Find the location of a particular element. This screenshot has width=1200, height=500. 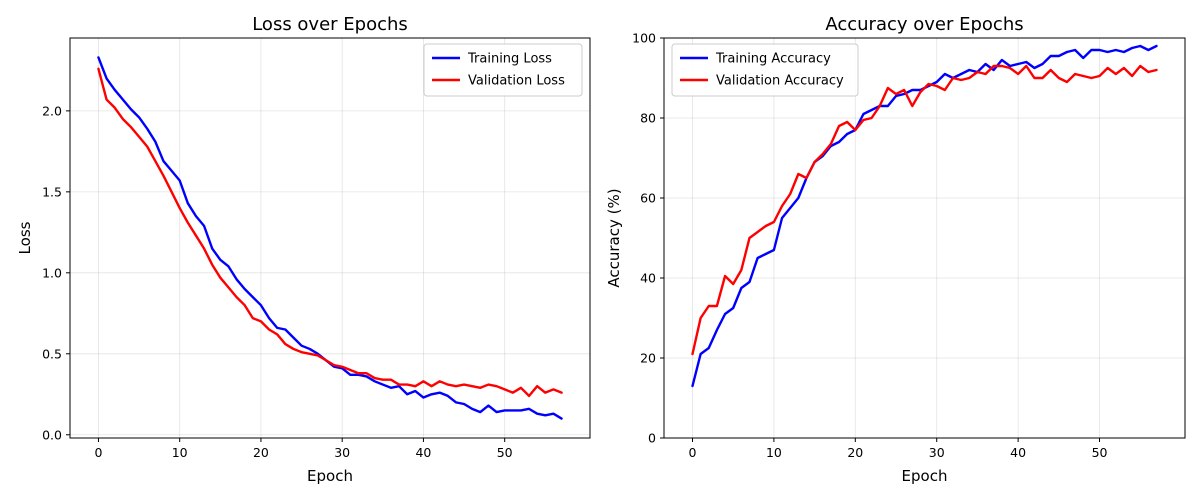

loss-x-tick-label: 30 is located at coordinates (342, 452).